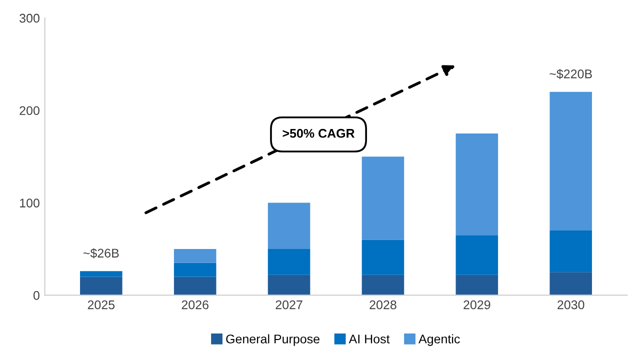 This screenshot has height=360, width=640. I want to click on annotation: >50% CAGR, so click(318, 133).